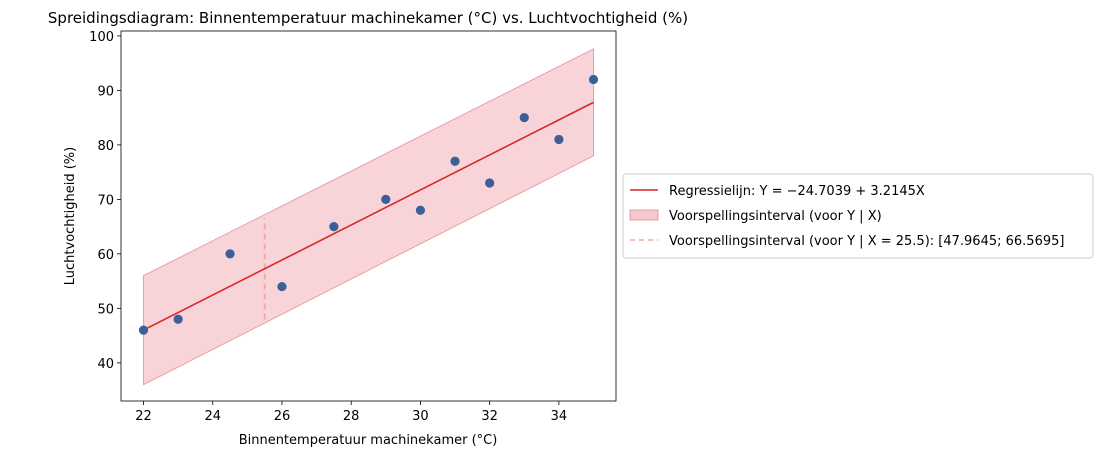  What do you see at coordinates (105, 91) in the screenshot?
I see `y-tick-label: 90` at bounding box center [105, 91].